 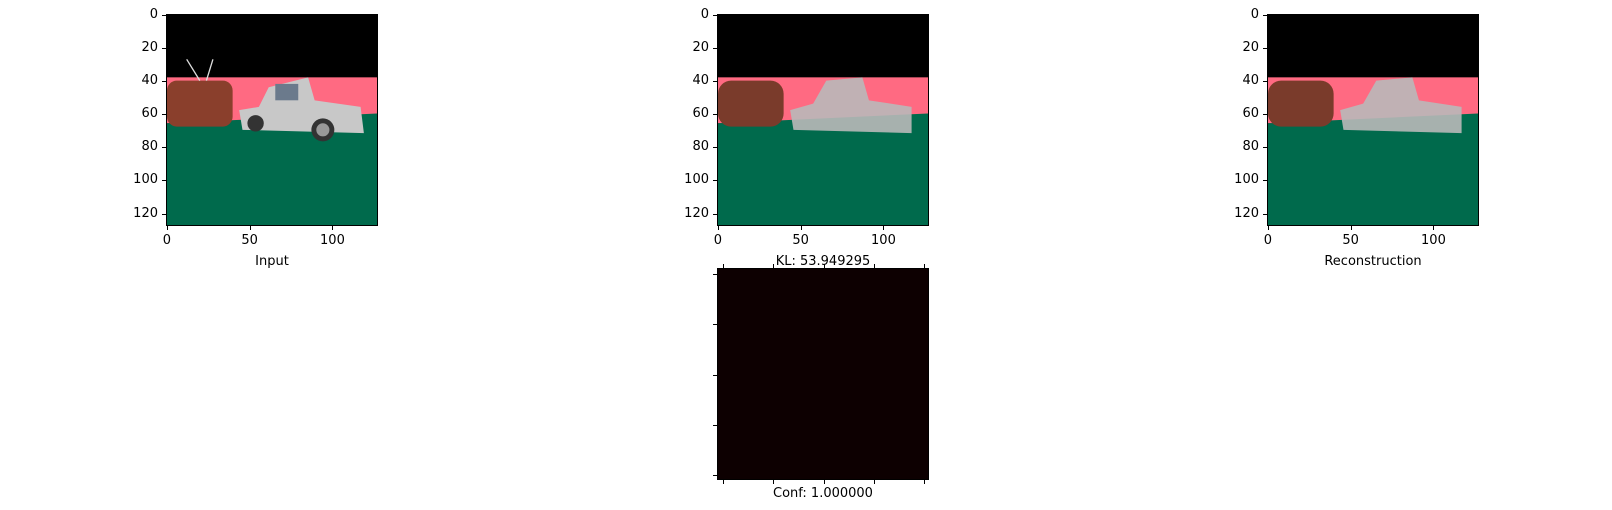 I want to click on reconstruction-label: Reconstruction, so click(x=1373, y=261).